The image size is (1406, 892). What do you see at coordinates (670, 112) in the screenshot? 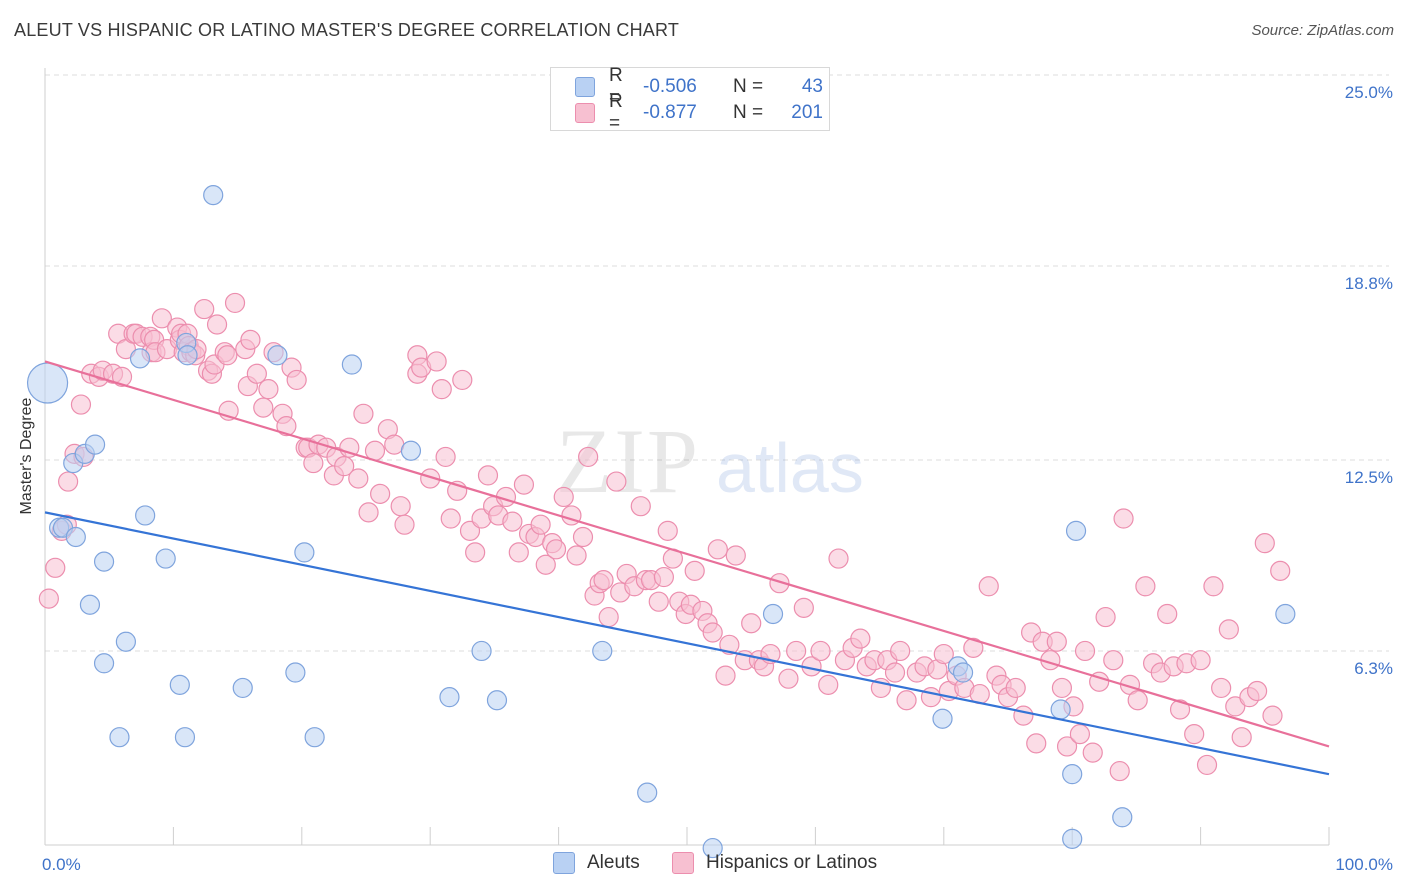
I see `legend-r-value: -0.877` at bounding box center [670, 112].